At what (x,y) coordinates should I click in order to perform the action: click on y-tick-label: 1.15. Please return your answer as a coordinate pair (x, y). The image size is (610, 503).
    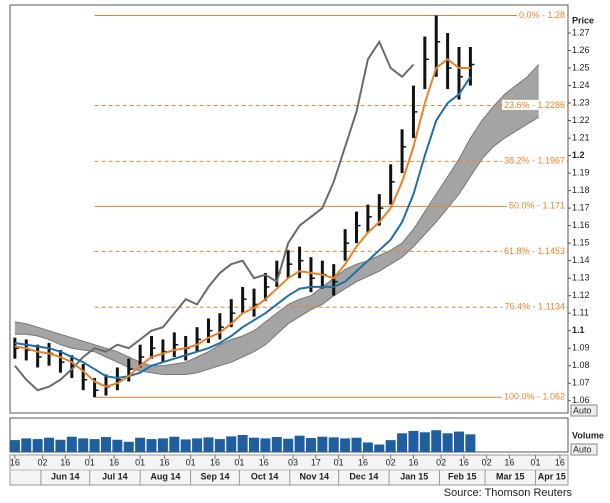
    Looking at the image, I should click on (581, 243).